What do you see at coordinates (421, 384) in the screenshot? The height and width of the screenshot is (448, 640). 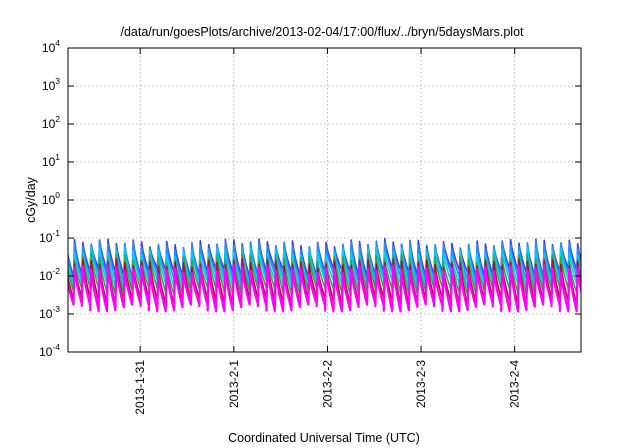 I see `x-tick-label: 2013-2-3` at bounding box center [421, 384].